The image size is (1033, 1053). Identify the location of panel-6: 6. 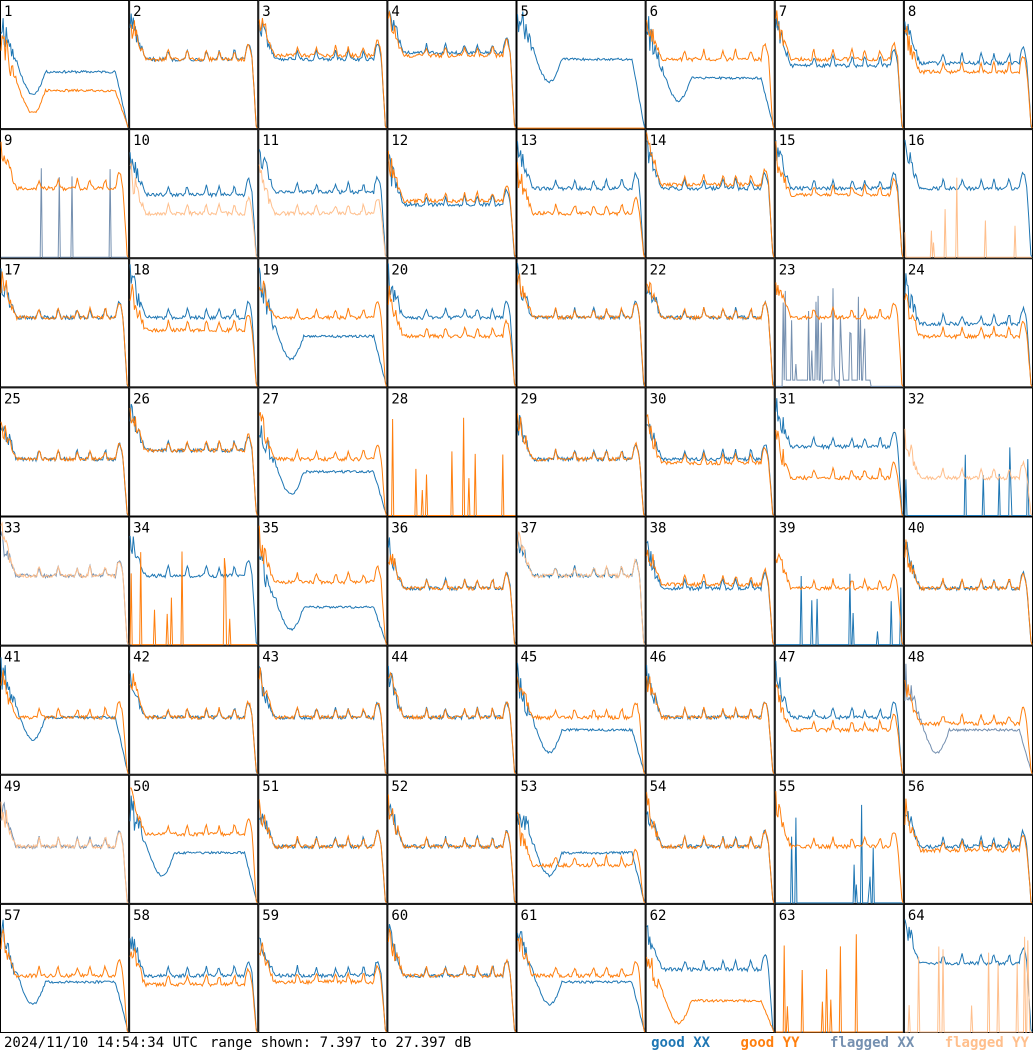
(710, 65).